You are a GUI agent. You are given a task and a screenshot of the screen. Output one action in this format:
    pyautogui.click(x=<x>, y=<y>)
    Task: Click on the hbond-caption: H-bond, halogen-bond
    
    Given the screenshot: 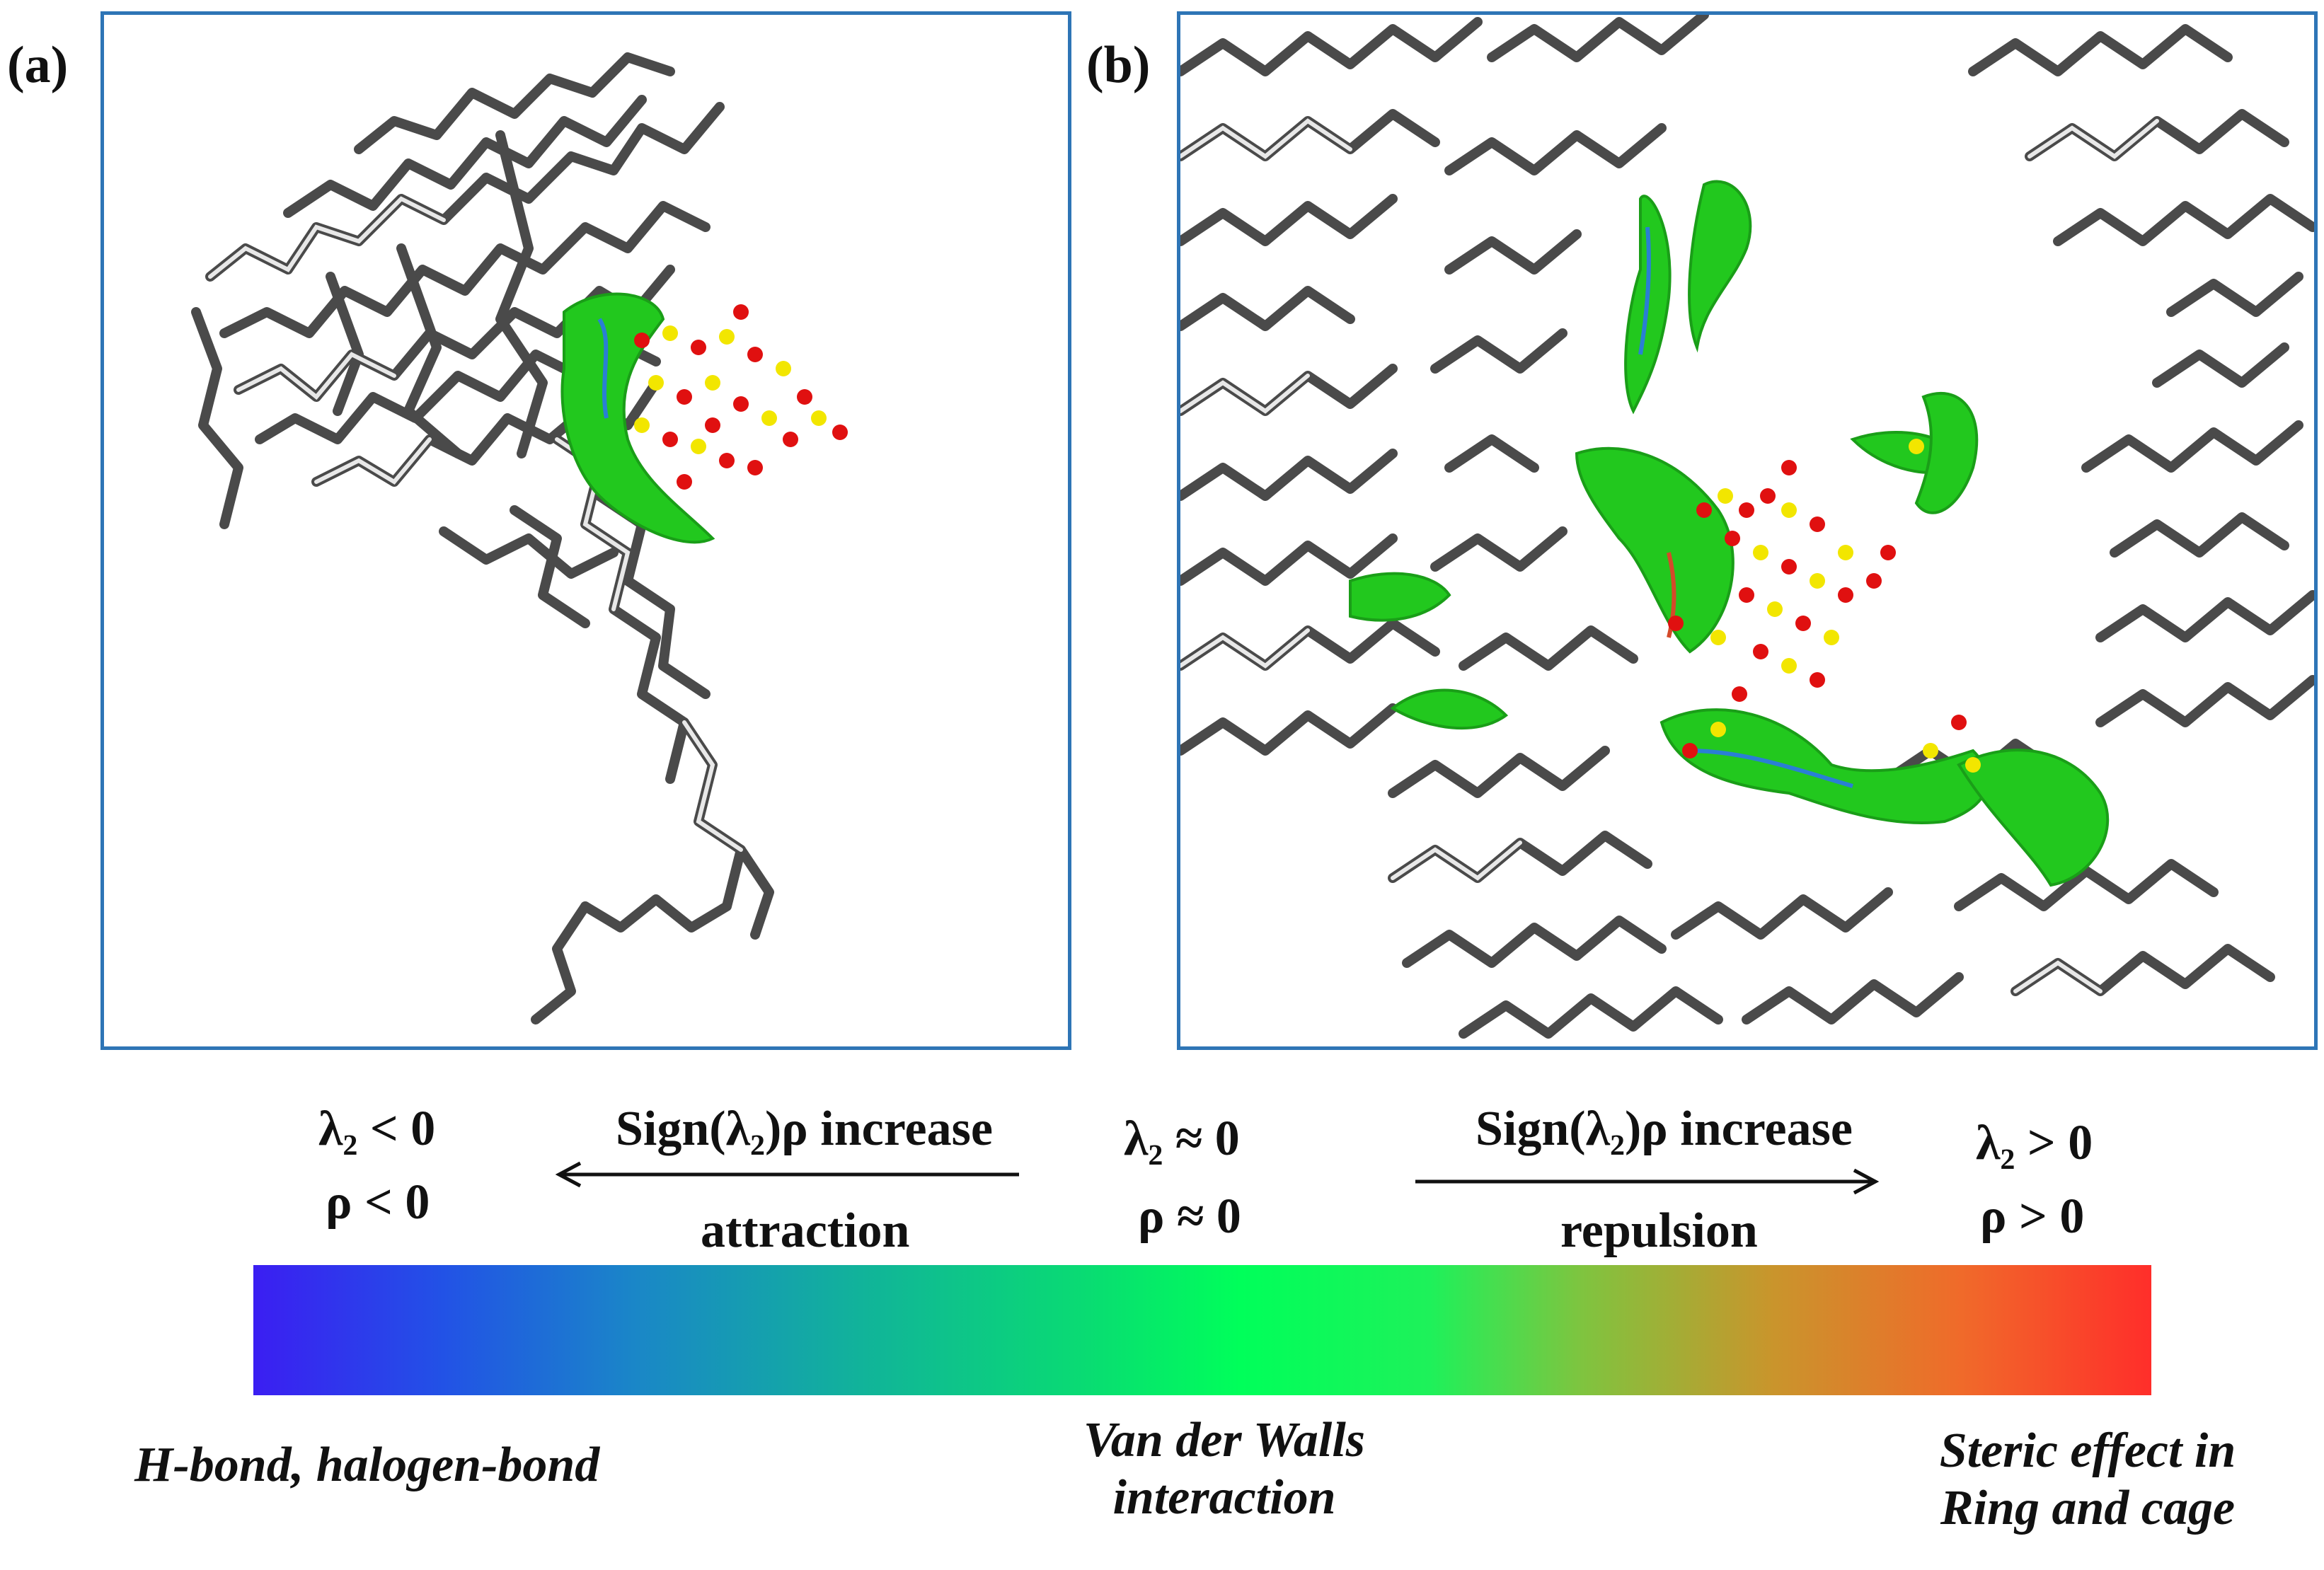 What is the action you would take?
    pyautogui.click(x=367, y=1465)
    